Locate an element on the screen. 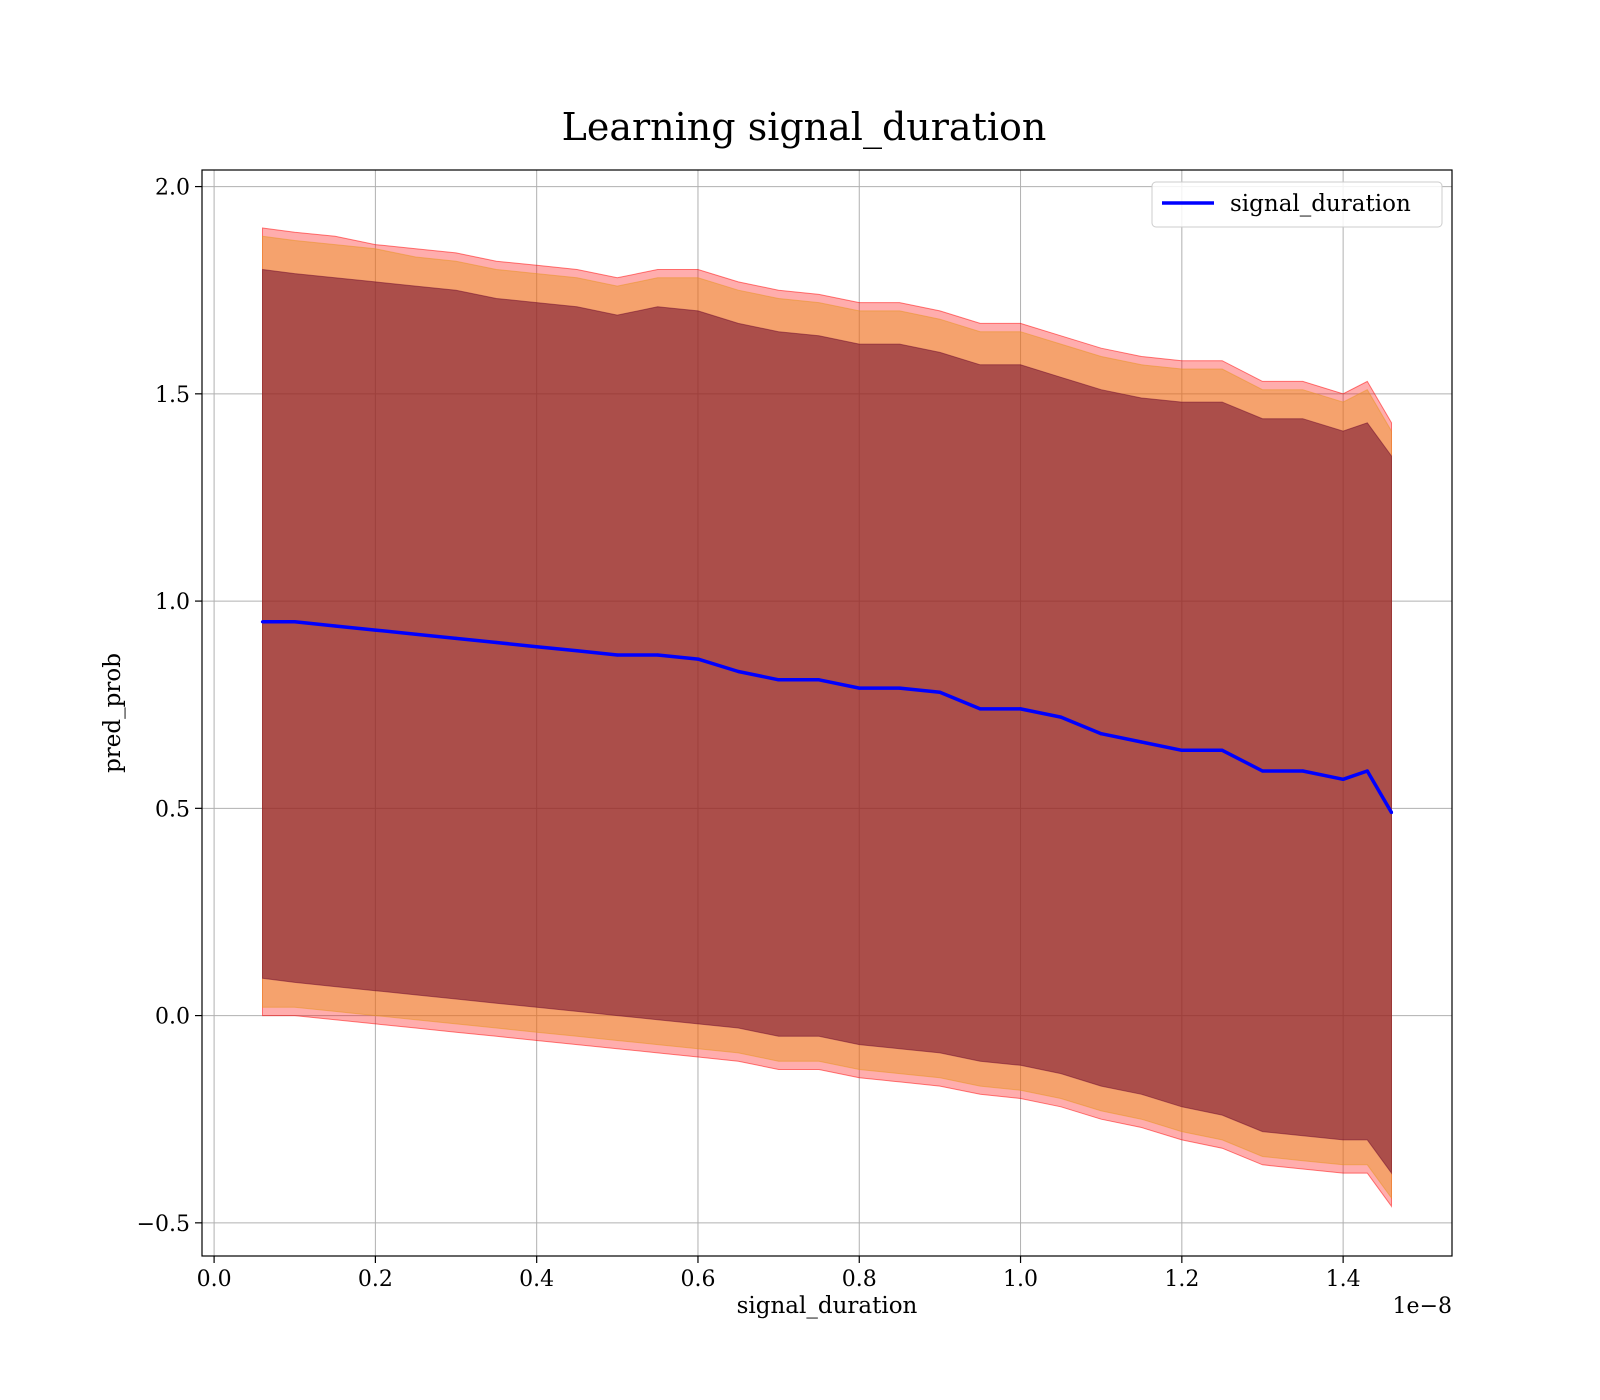 This screenshot has width=1600, height=1400. line-layer is located at coordinates (827, 717).